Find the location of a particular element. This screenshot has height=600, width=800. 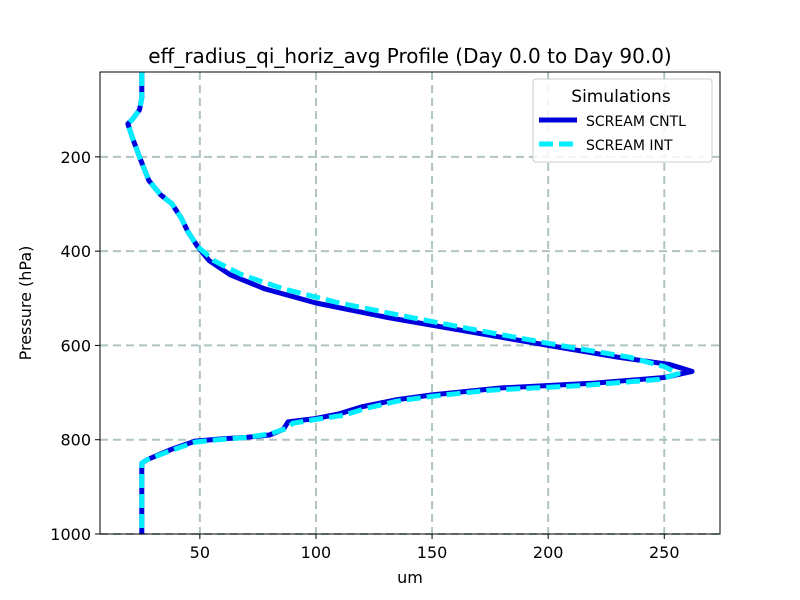

legend-box is located at coordinates (622, 120).